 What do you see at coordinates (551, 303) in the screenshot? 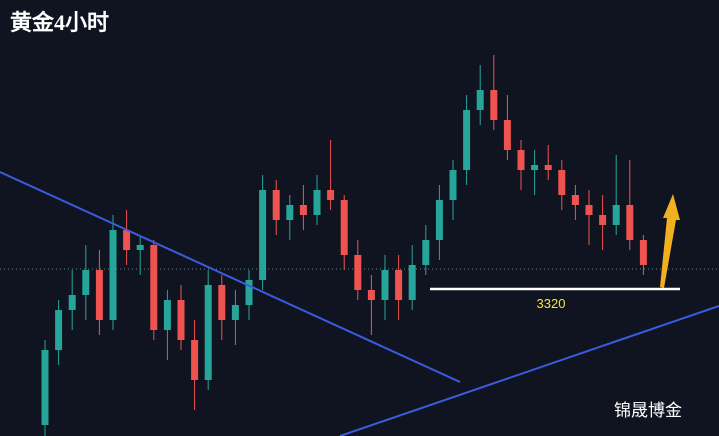
I see `support-label: 3320` at bounding box center [551, 303].